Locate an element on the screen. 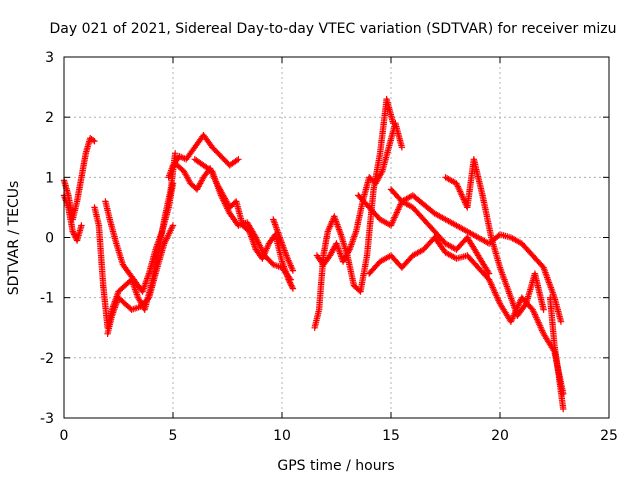 Image resolution: width=640 pixels, height=480 pixels. x-tick-label: 10 is located at coordinates (282, 436).